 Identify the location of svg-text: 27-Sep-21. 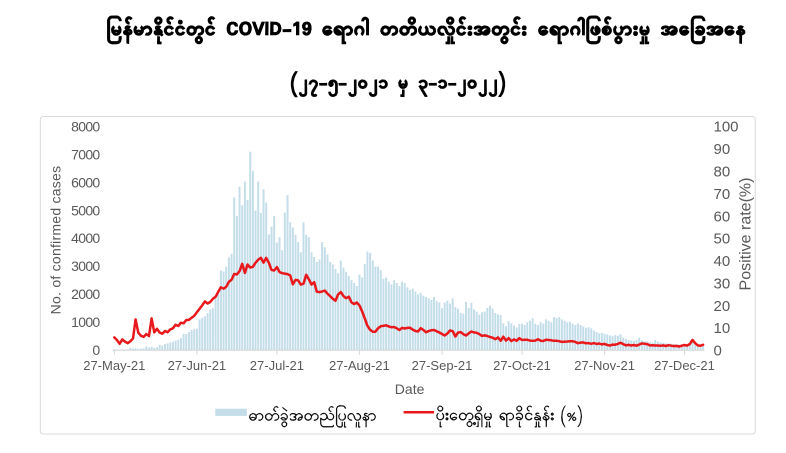
(442, 365).